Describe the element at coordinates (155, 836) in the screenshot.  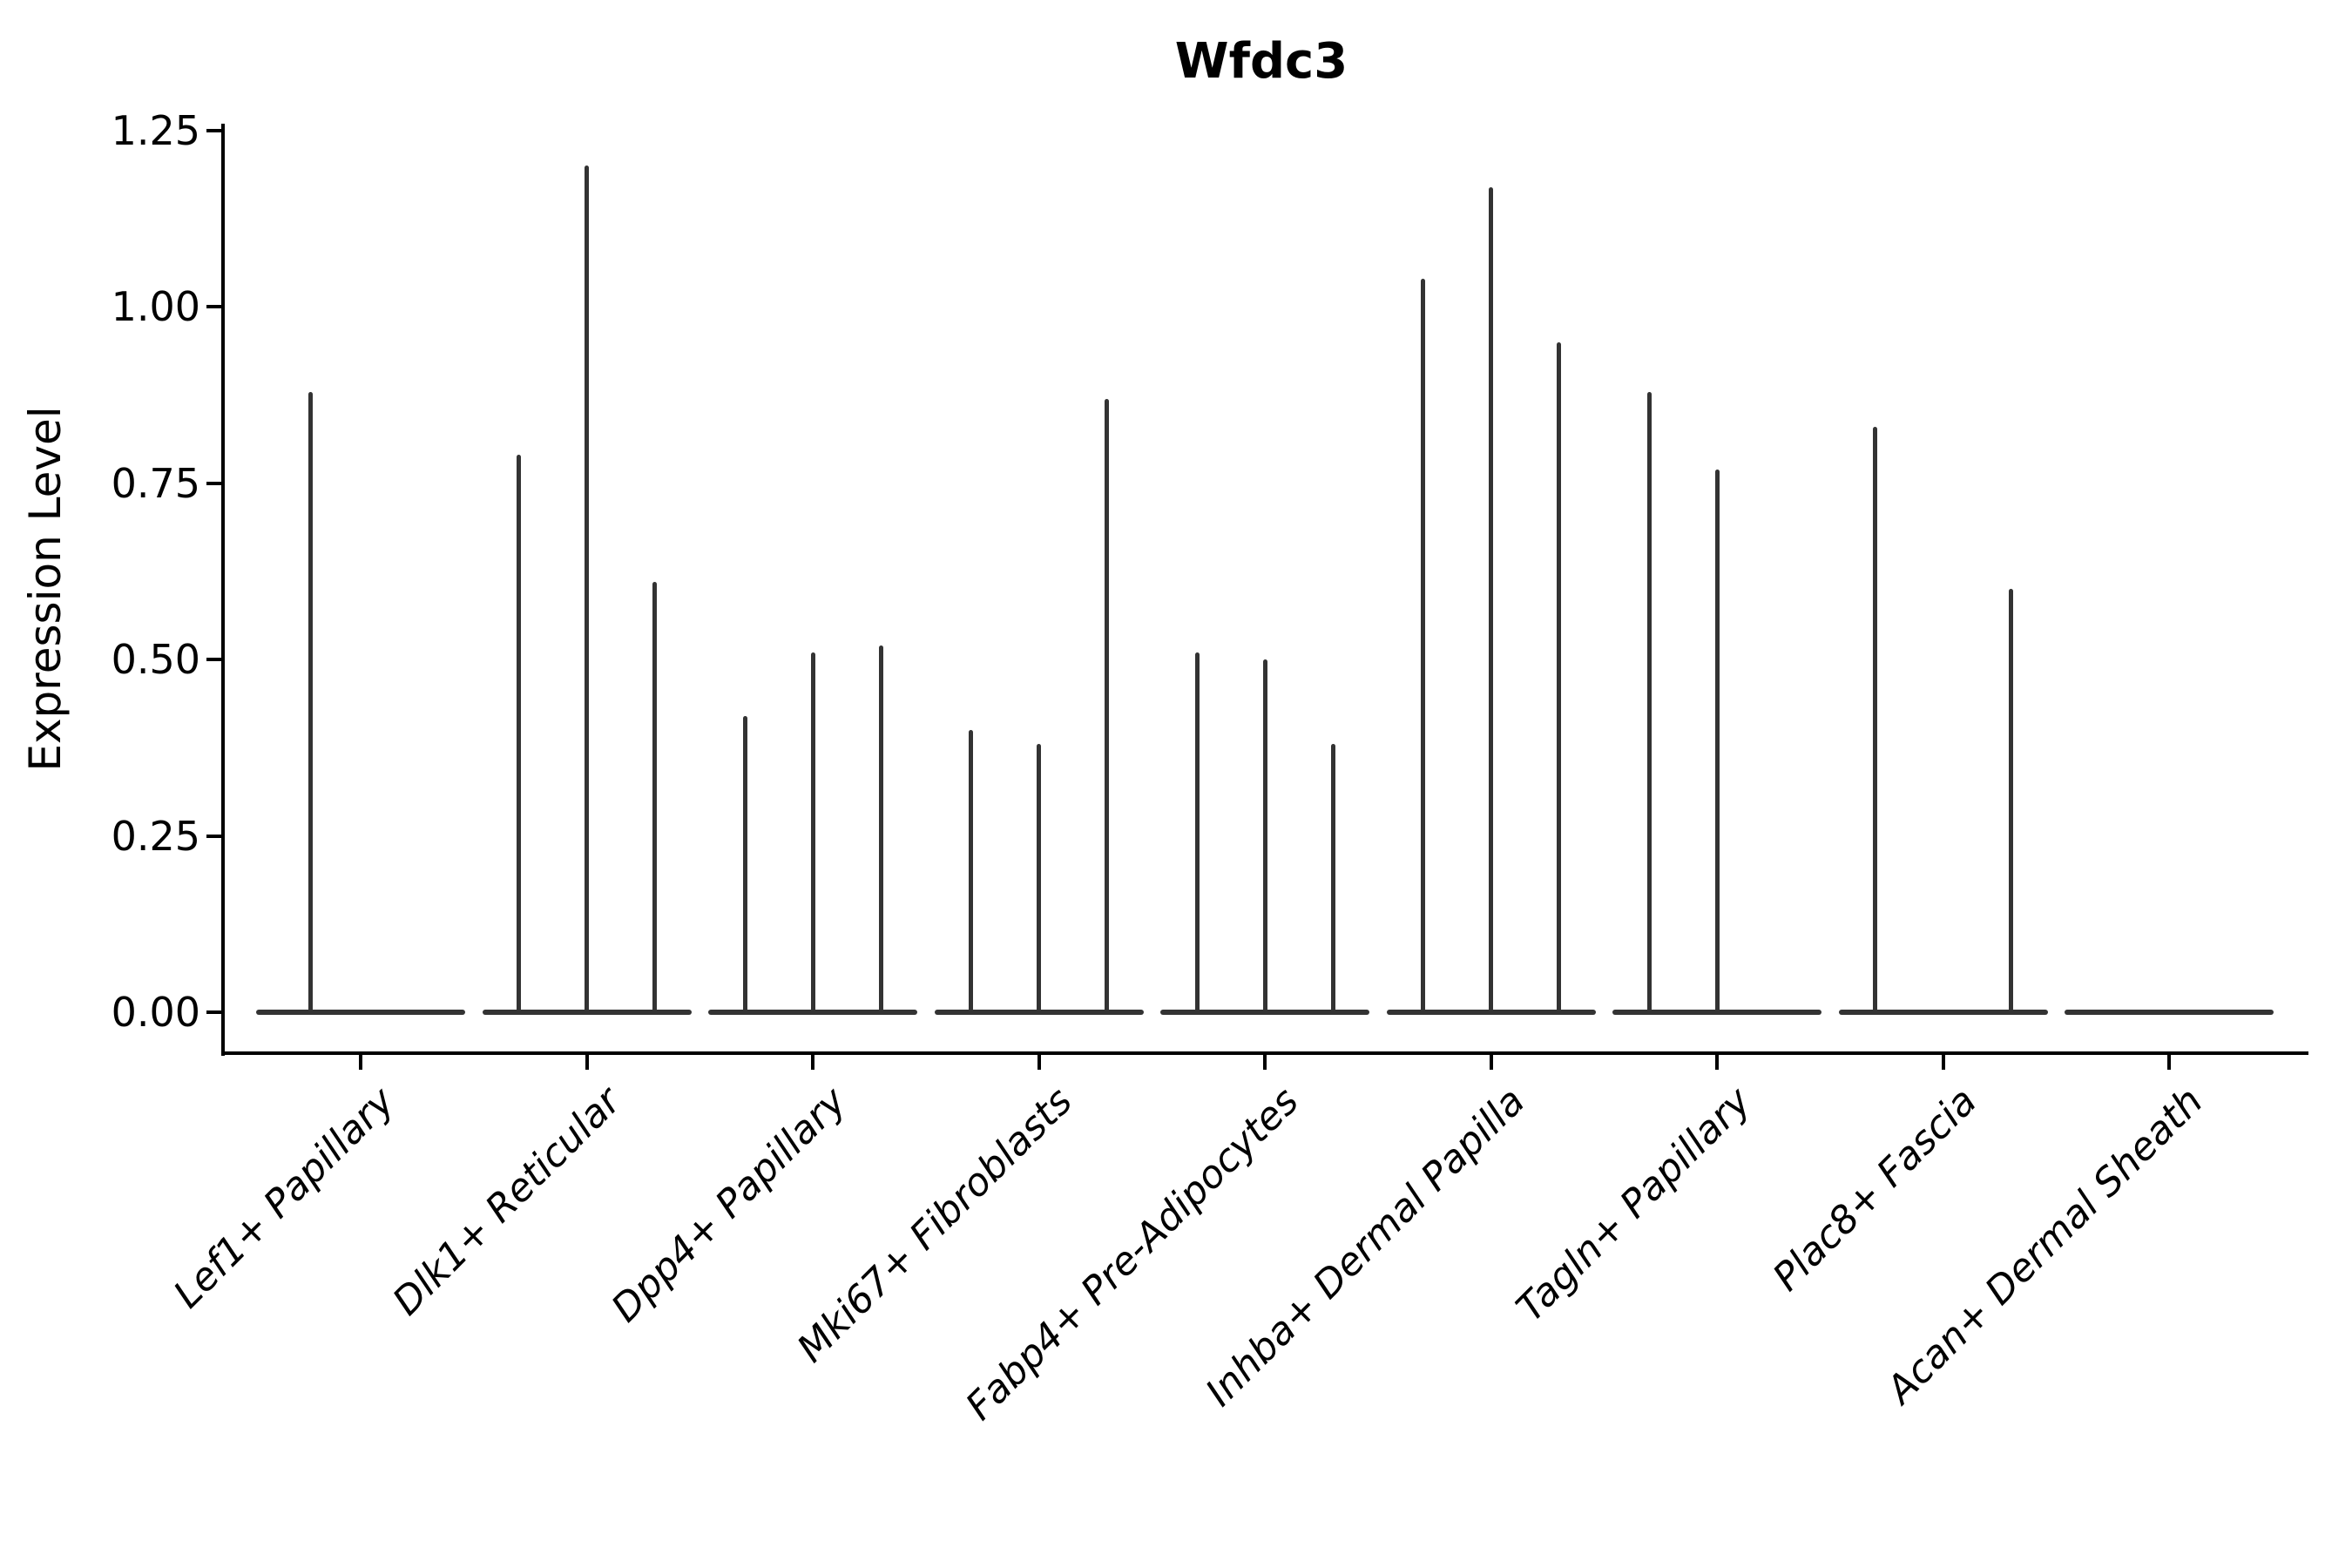
I see `y-tick-label: 0.25` at that location.